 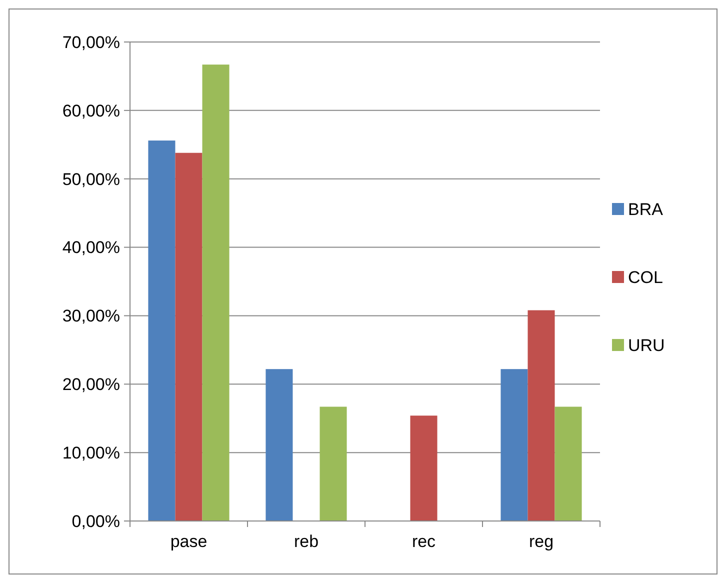 What do you see at coordinates (646, 209) in the screenshot?
I see `legend-label: BRA` at bounding box center [646, 209].